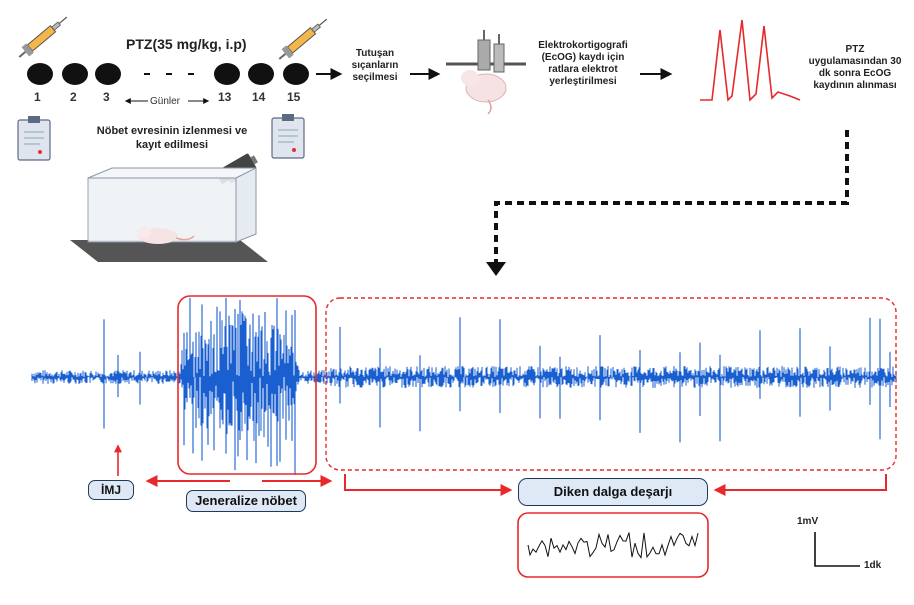  Describe the element at coordinates (247, 385) in the screenshot. I see `generalized-seizure-box` at that location.